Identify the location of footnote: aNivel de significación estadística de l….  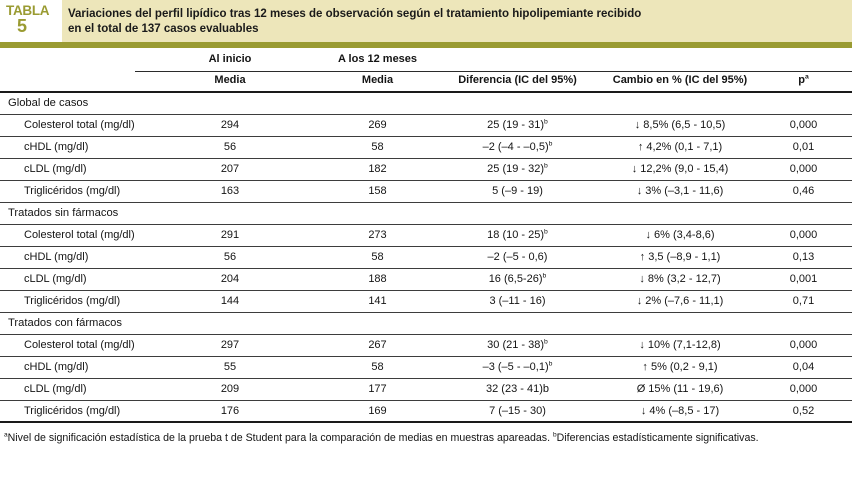
(426, 434).